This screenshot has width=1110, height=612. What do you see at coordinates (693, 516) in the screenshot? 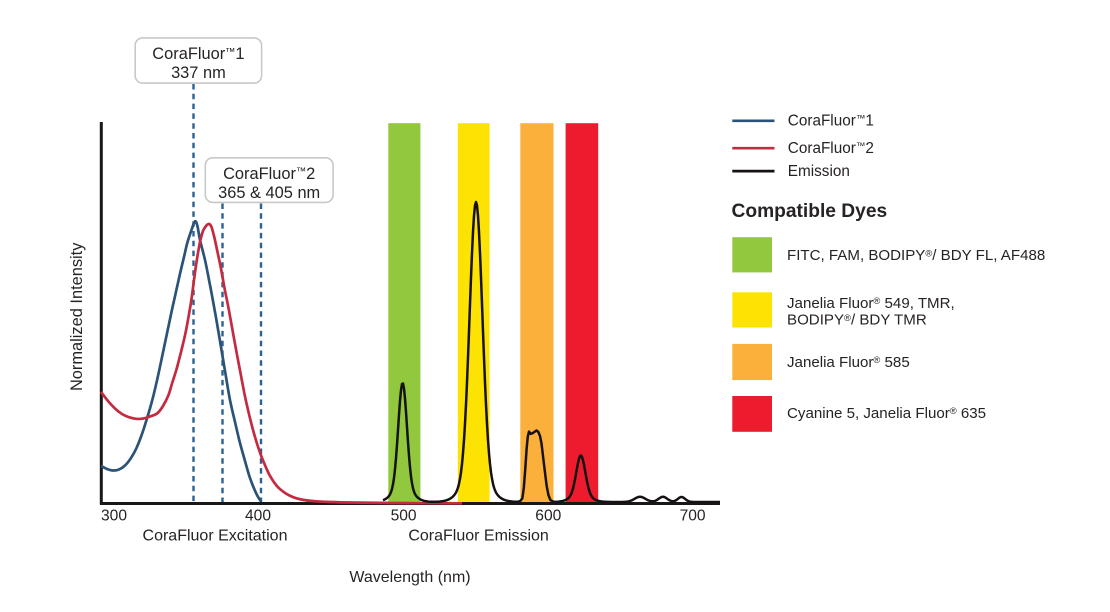
I see `svg-text: 700` at bounding box center [693, 516].